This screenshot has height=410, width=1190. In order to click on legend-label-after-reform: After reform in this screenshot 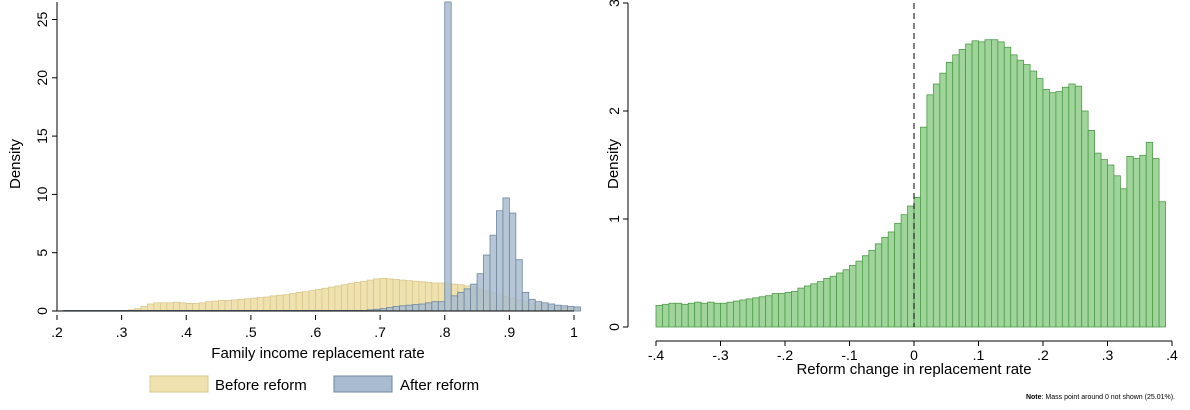, I will do `click(439, 385)`.